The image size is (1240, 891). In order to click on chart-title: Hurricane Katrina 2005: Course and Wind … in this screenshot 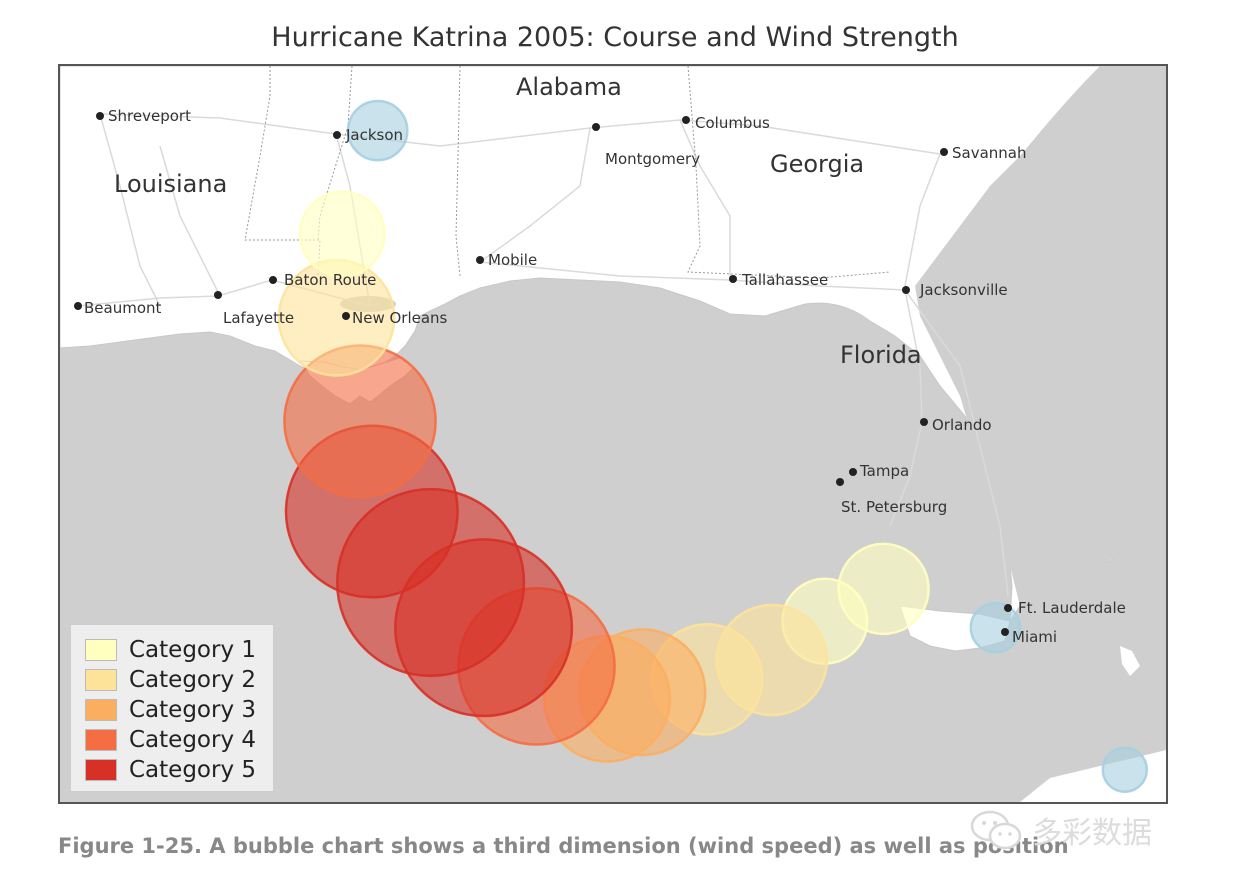, I will do `click(615, 37)`.